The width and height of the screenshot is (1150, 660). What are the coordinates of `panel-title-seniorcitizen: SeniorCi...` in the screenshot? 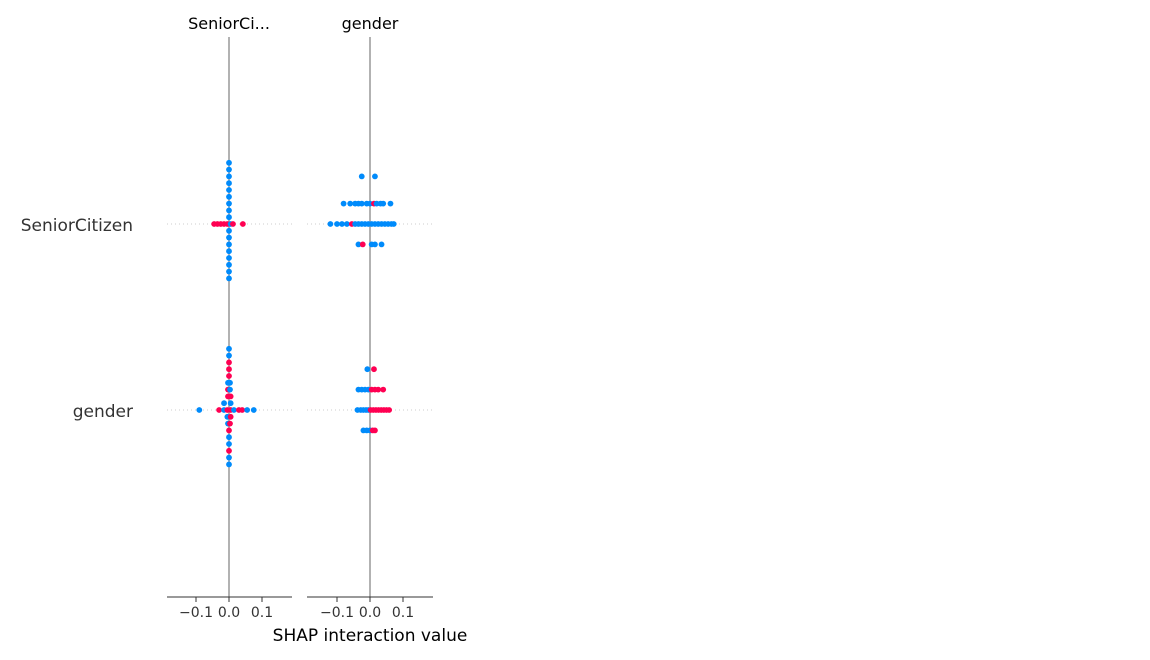 It's located at (229, 23).